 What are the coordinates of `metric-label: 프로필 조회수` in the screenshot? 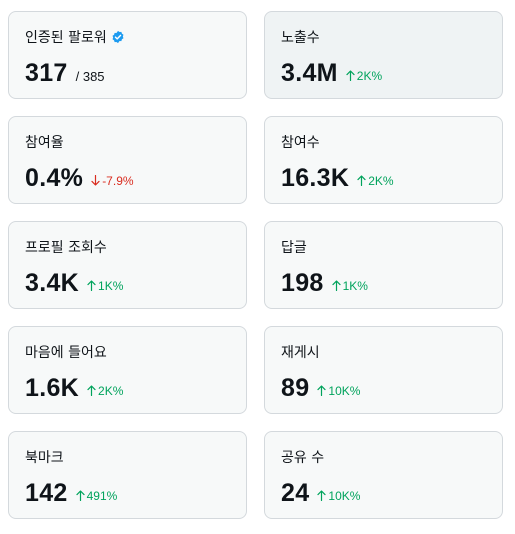 It's located at (66, 248).